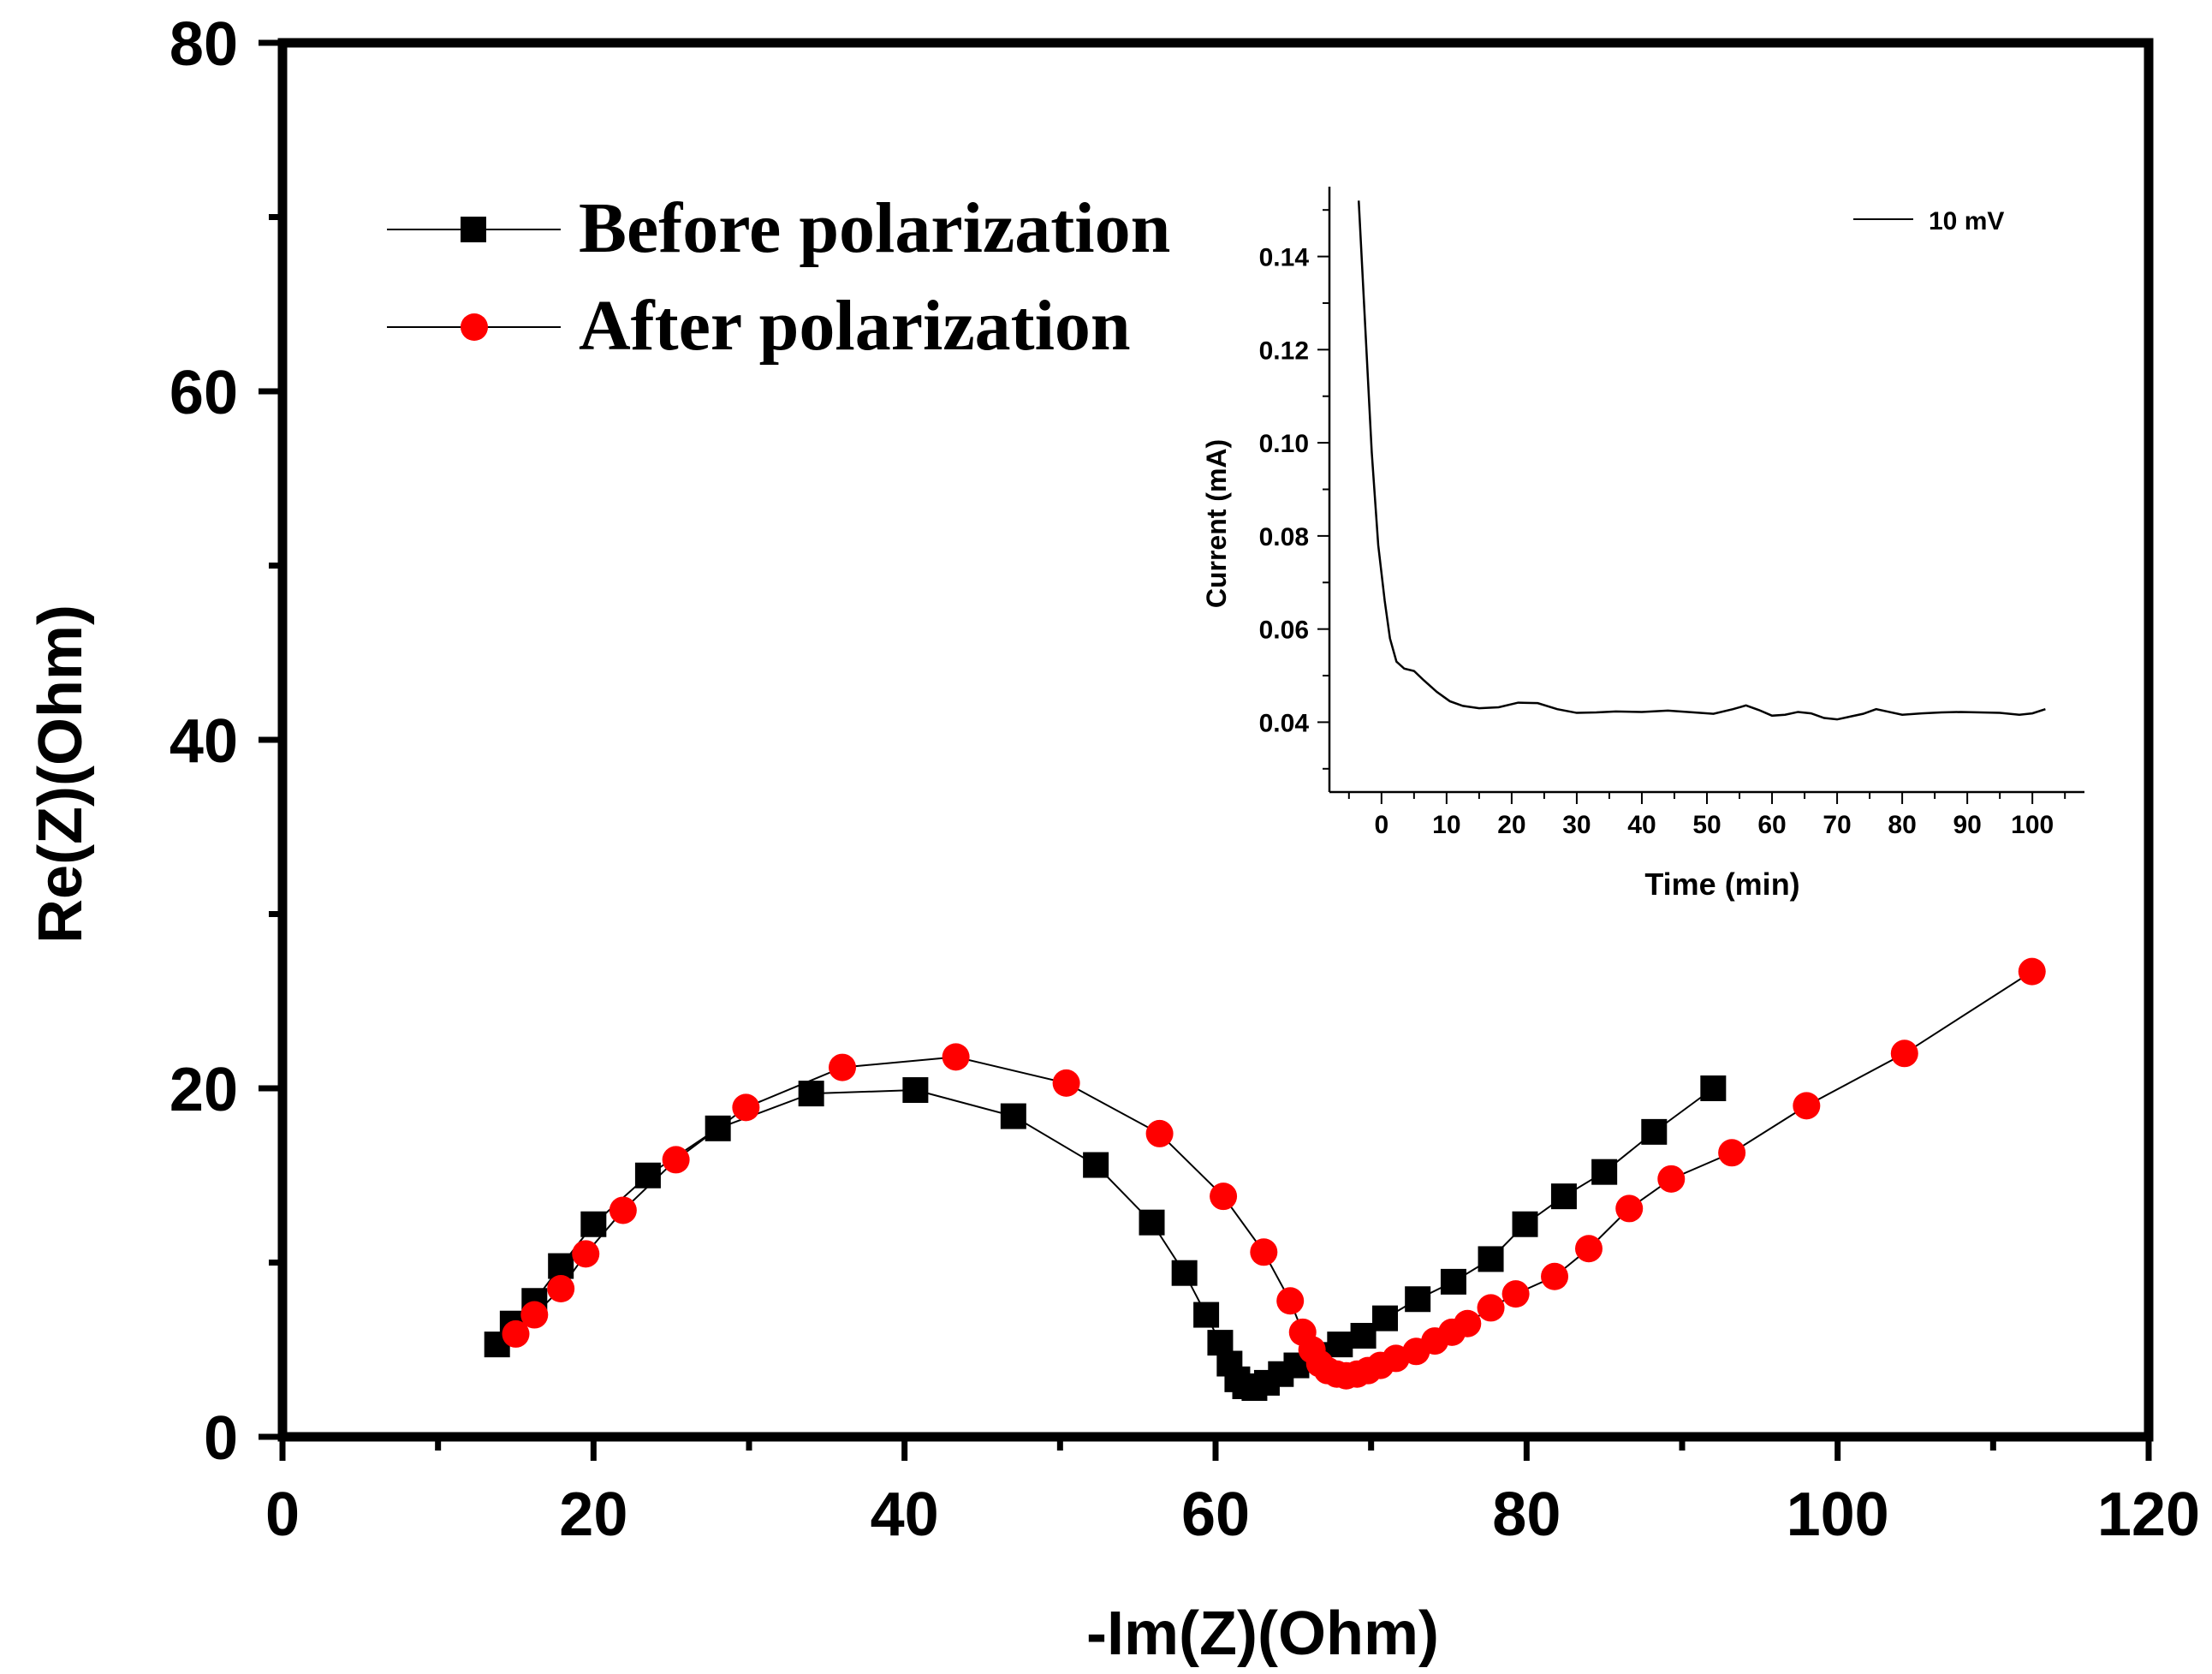 This screenshot has height=1674, width=2212. What do you see at coordinates (283, 1514) in the screenshot?
I see `main-x-tick-label: 0` at bounding box center [283, 1514].